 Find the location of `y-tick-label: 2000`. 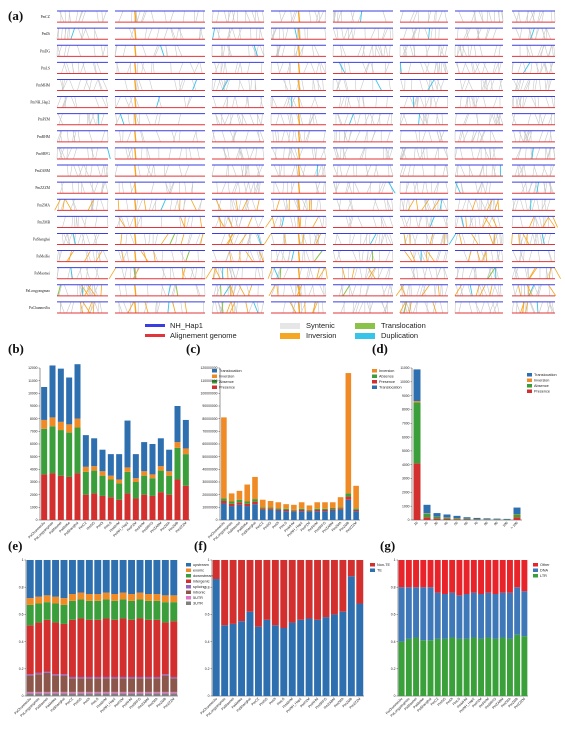

y-tick-label: 2000 is located at coordinates (406, 493).